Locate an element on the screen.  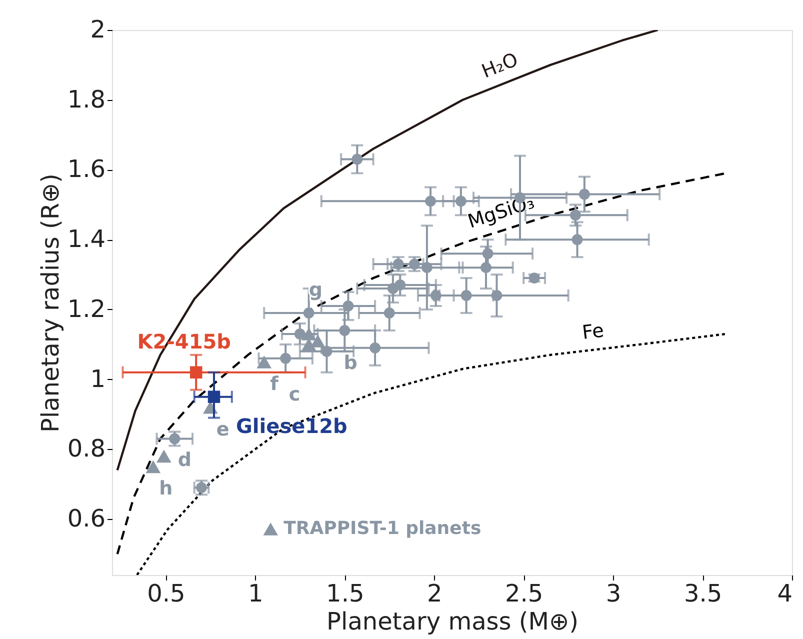
x-tick-label: 0.5 is located at coordinates (166, 594).